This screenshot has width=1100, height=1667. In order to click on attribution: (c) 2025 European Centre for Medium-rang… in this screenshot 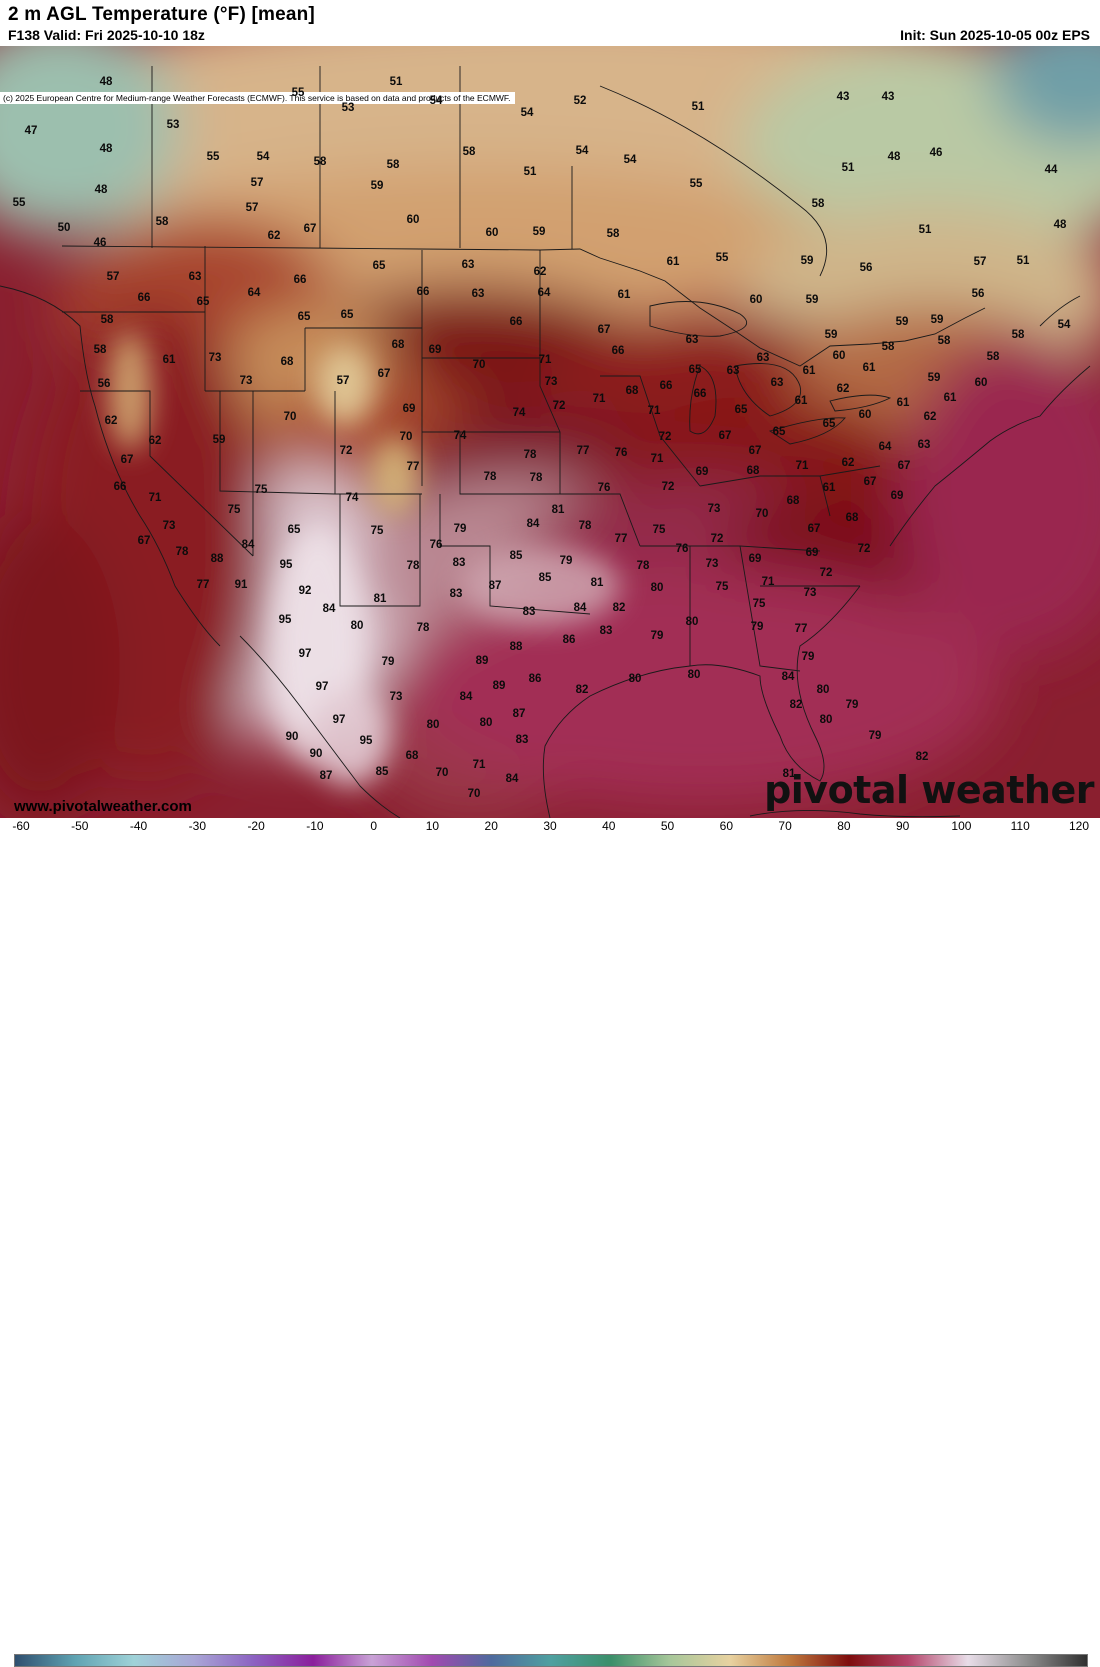, I will do `click(257, 98)`.